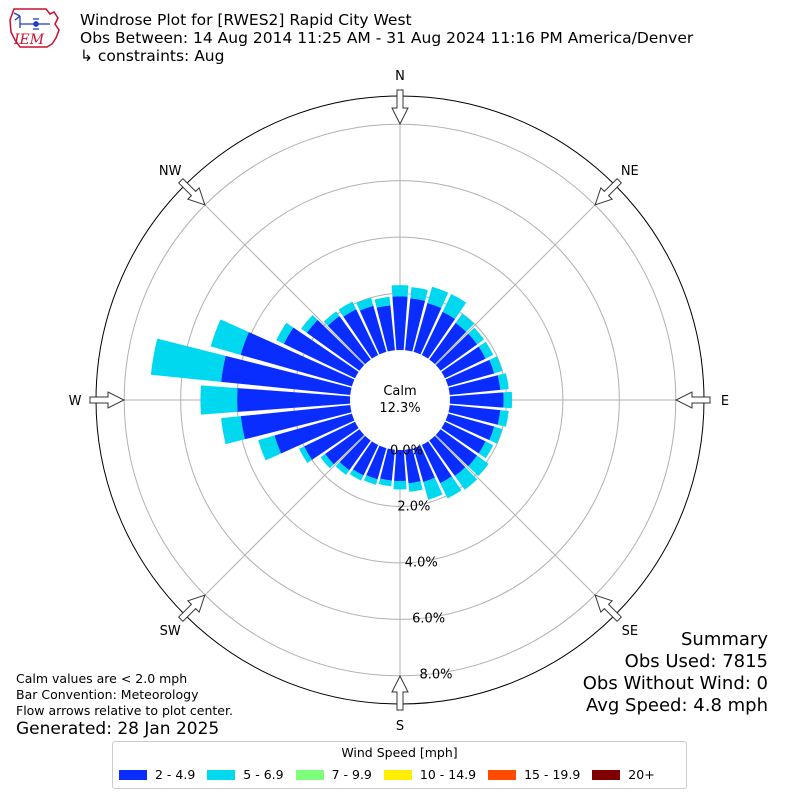 This screenshot has height=800, width=800. Describe the element at coordinates (245, 774) in the screenshot. I see `legend-item: 5 - 6.9` at that location.